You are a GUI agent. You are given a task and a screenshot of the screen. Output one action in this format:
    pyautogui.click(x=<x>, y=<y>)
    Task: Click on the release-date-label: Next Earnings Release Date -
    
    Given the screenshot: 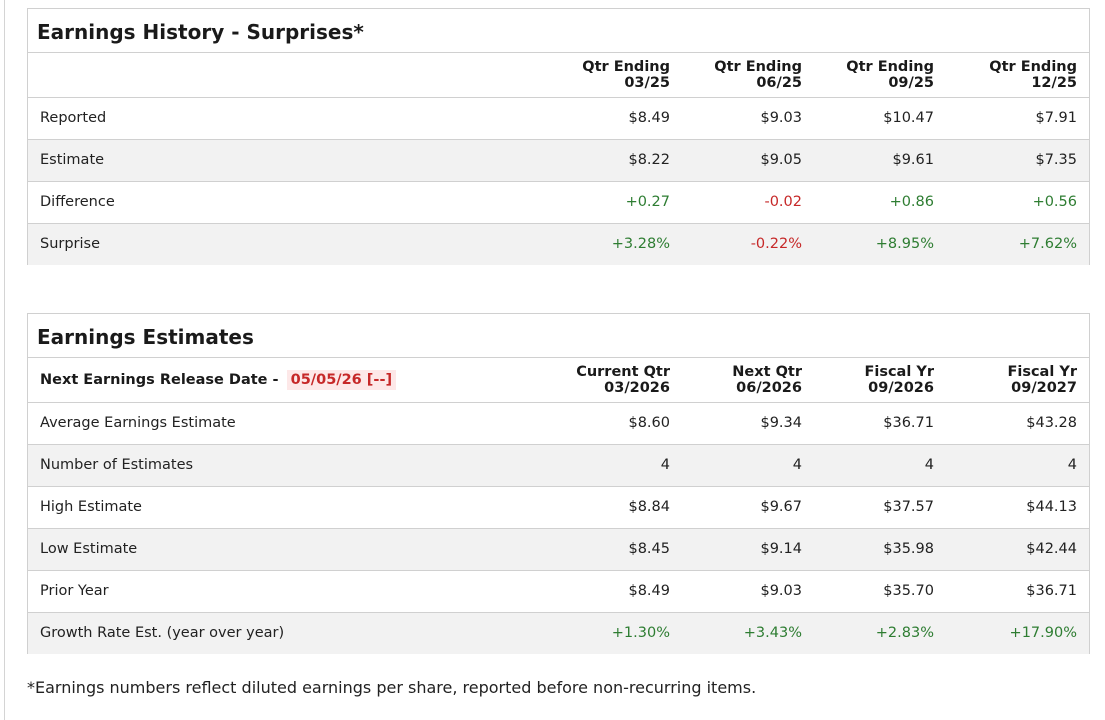 What is the action you would take?
    pyautogui.click(x=162, y=379)
    